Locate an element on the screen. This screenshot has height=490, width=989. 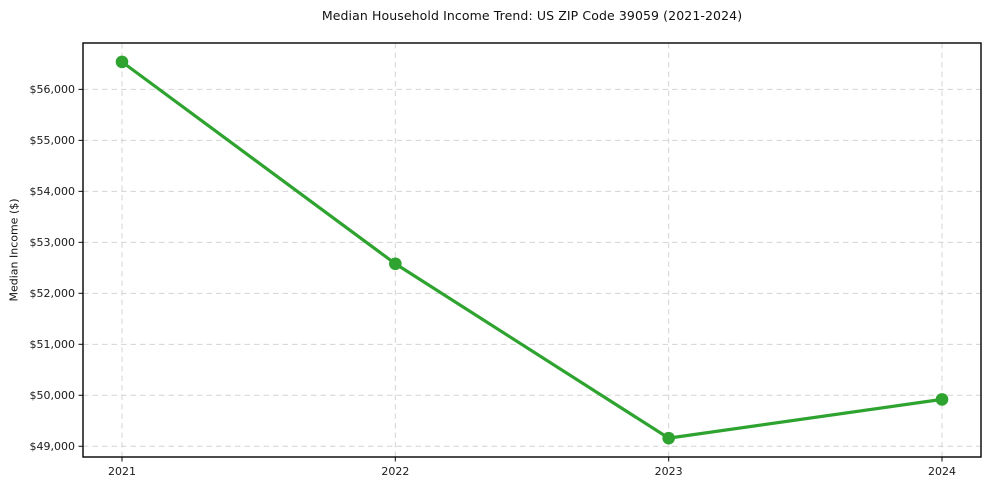
x-tick-label: 2023 is located at coordinates (669, 471).